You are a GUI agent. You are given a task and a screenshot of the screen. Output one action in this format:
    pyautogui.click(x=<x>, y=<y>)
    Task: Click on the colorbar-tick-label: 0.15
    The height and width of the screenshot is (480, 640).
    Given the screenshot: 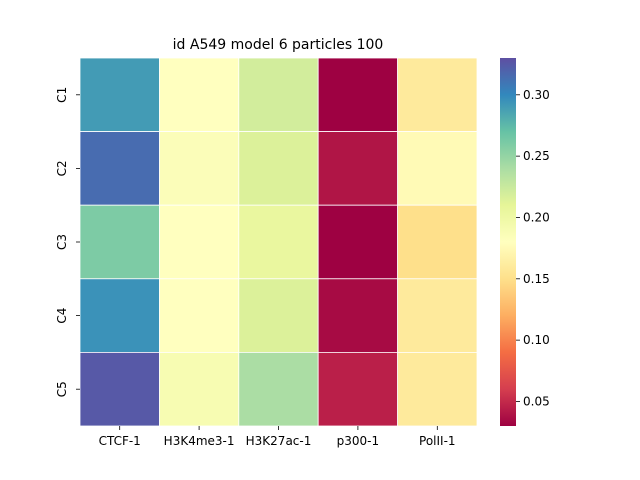 What is the action you would take?
    pyautogui.click(x=536, y=279)
    